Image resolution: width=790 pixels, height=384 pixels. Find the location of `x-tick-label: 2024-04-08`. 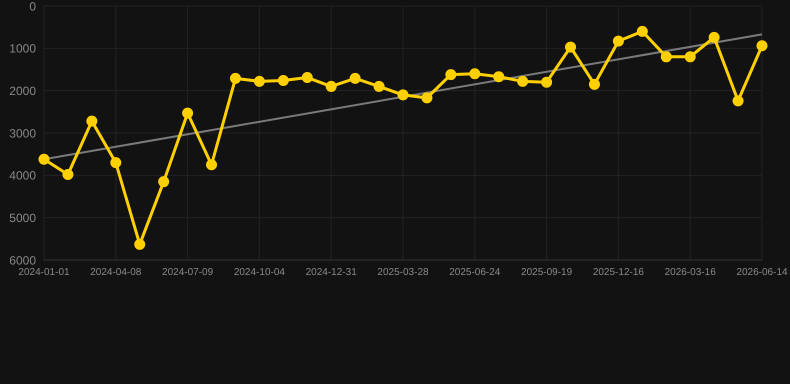

x-tick-label: 2024-04-08 is located at coordinates (116, 272).